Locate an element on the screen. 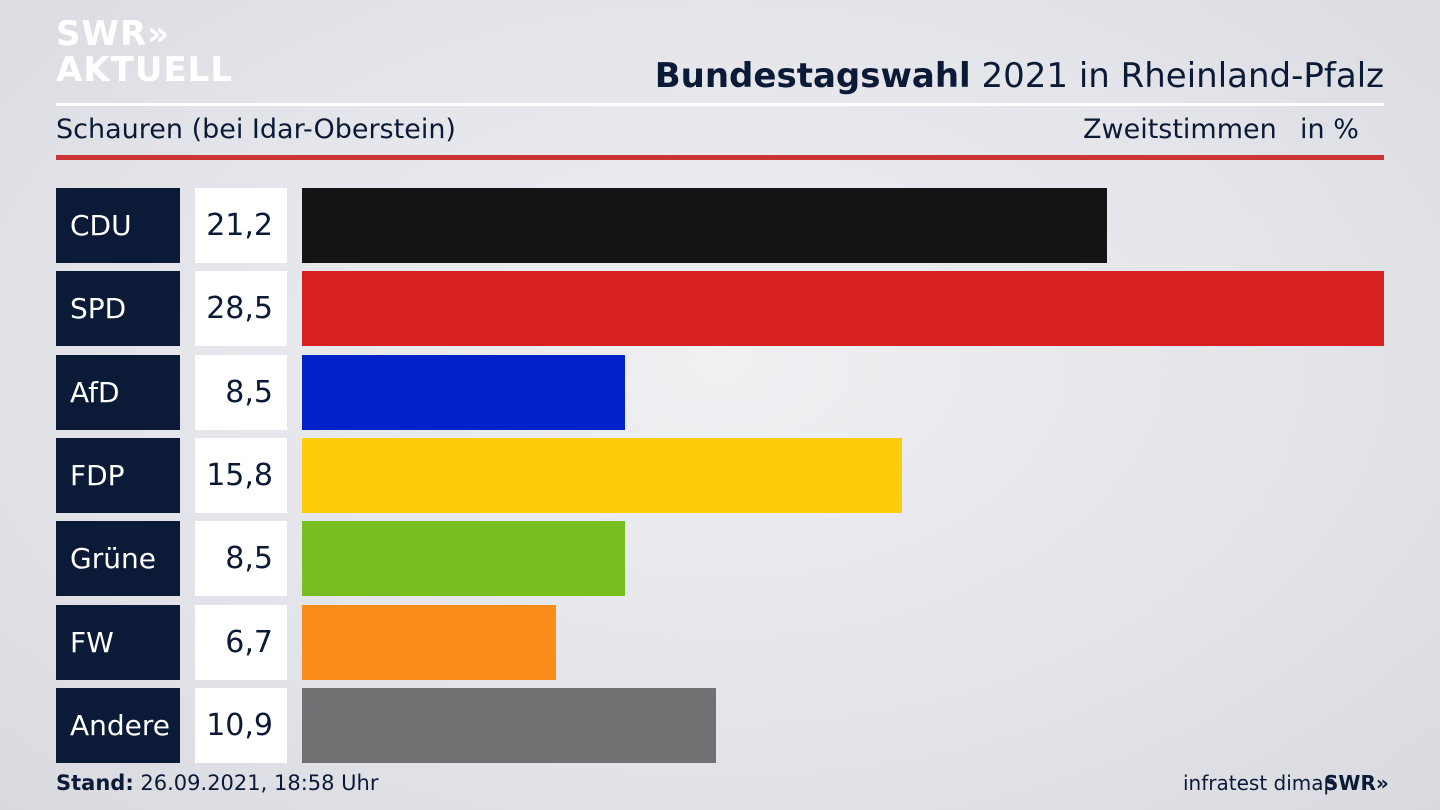 This screenshot has height=810, width=1440. party-label: FW is located at coordinates (118, 642).